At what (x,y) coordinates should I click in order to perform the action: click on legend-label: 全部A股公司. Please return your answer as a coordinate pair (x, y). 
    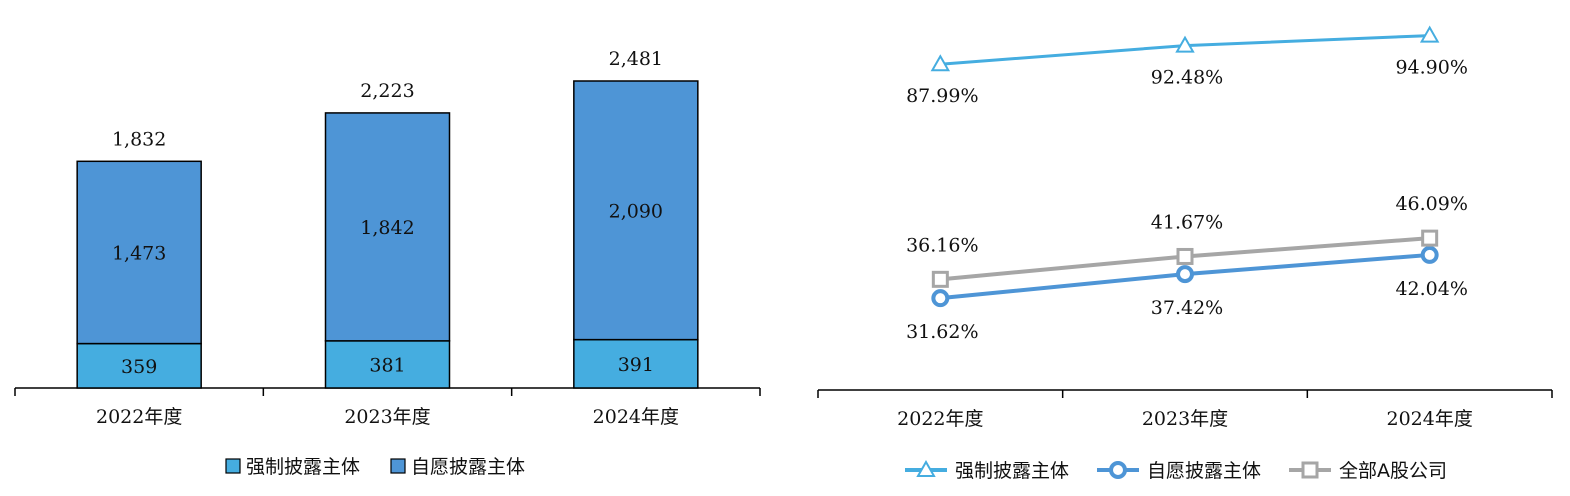
    Looking at the image, I should click on (1393, 471).